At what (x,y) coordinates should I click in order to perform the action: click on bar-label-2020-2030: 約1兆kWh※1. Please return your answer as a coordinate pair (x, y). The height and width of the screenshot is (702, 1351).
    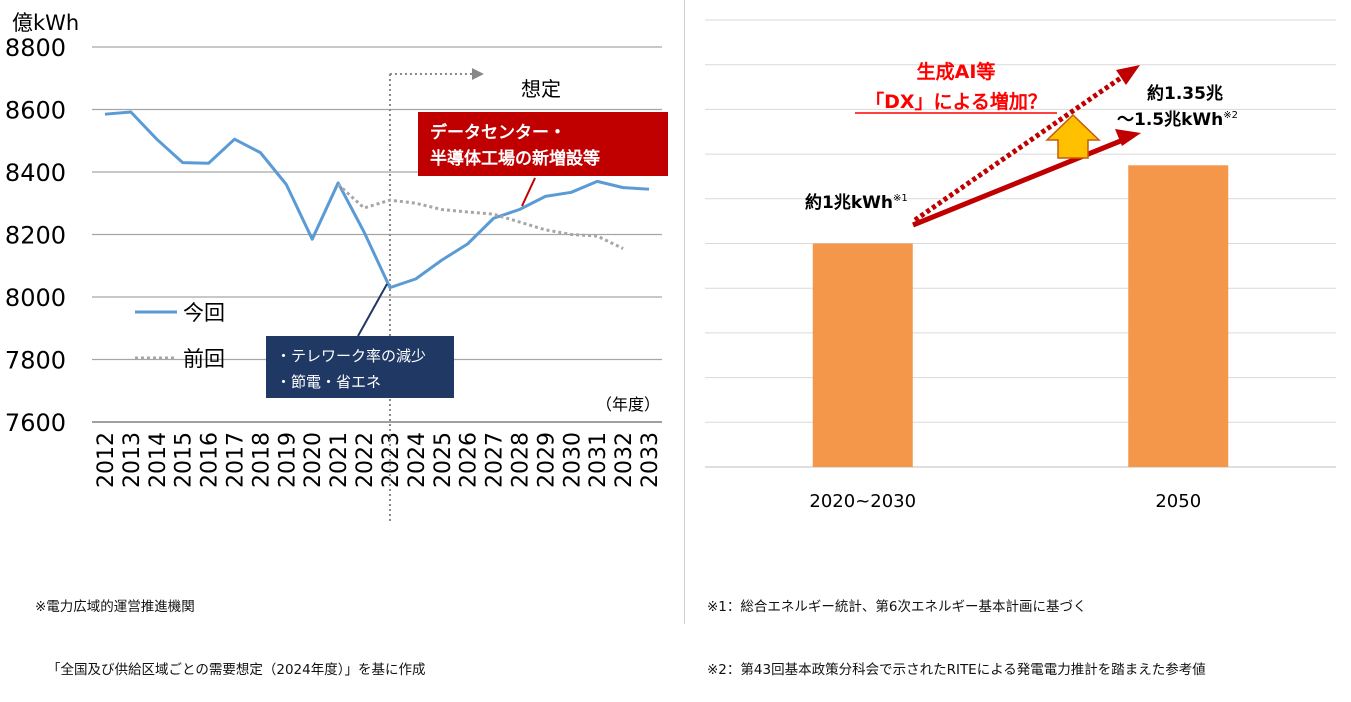
    Looking at the image, I should click on (856, 202).